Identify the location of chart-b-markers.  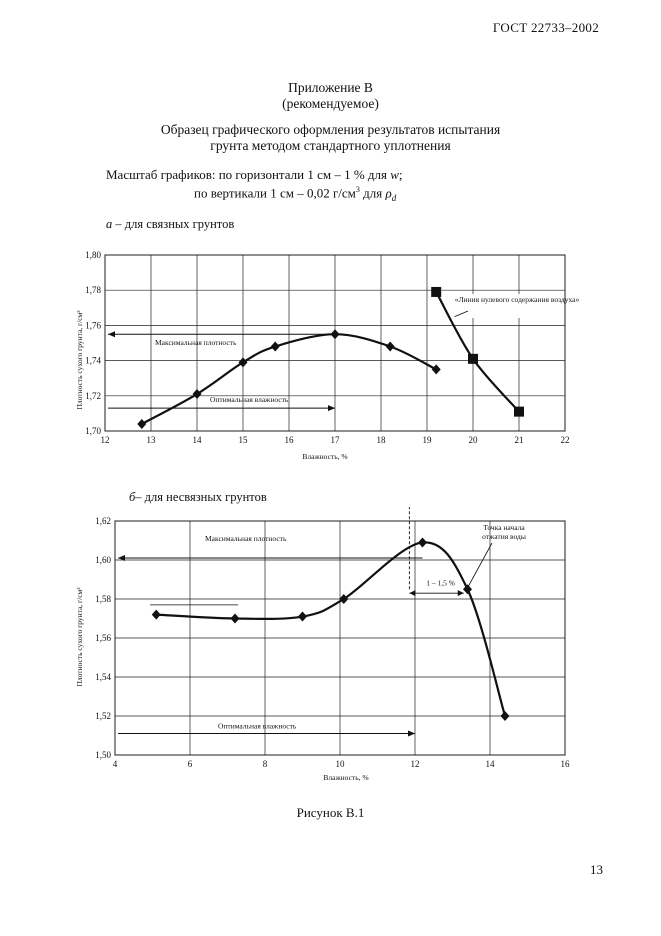
(330, 629).